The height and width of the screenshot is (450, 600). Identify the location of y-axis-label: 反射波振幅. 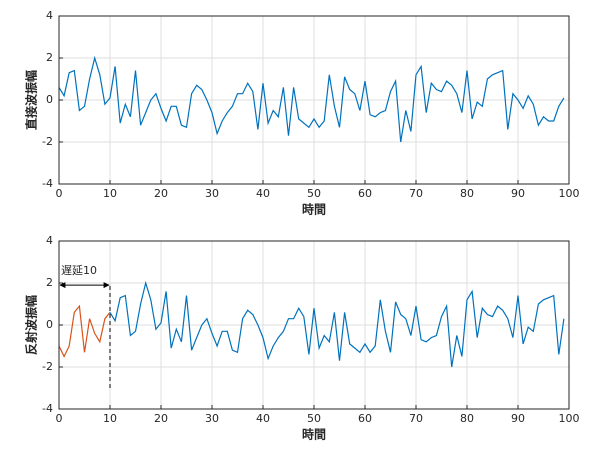
(31, 325).